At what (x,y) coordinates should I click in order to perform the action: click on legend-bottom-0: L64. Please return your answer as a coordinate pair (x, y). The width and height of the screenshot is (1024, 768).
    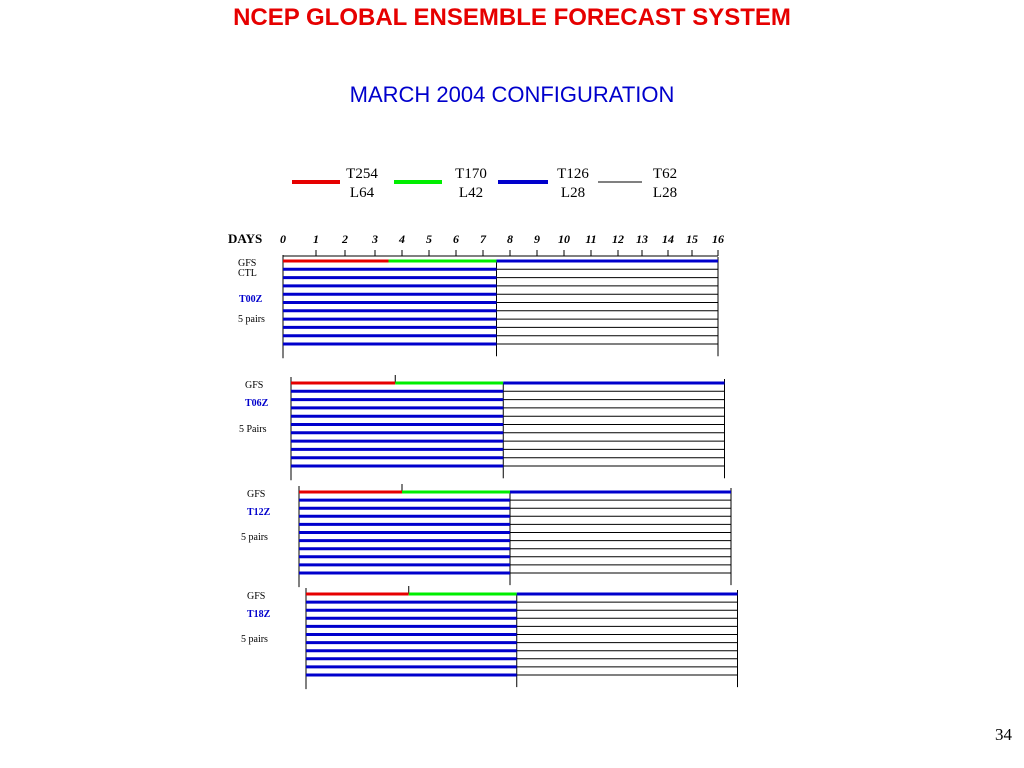
    Looking at the image, I should click on (362, 193).